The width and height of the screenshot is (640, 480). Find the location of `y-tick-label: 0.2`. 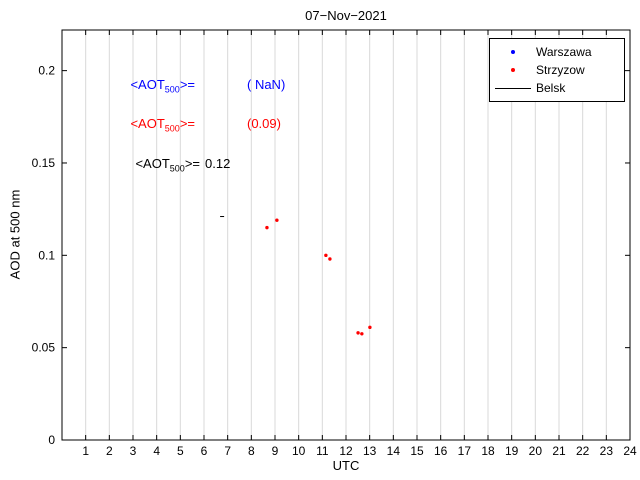

y-tick-label: 0.2 is located at coordinates (46, 71).